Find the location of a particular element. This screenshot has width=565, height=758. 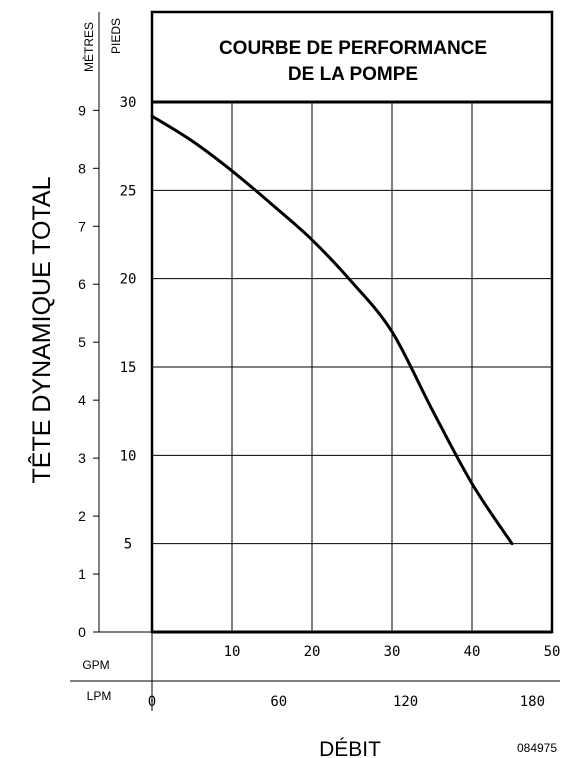

y-feet-unit-label: PIEDS is located at coordinates (116, 36).